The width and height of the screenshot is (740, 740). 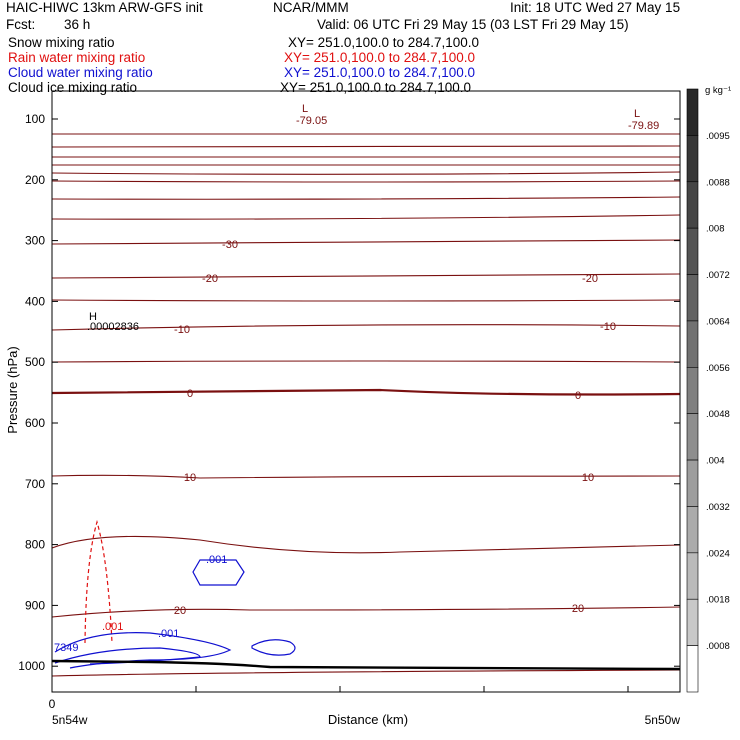 What do you see at coordinates (104, 7) in the screenshot?
I see `chart-title: HAIC-HIWC 13km ARW-GFS init` at bounding box center [104, 7].